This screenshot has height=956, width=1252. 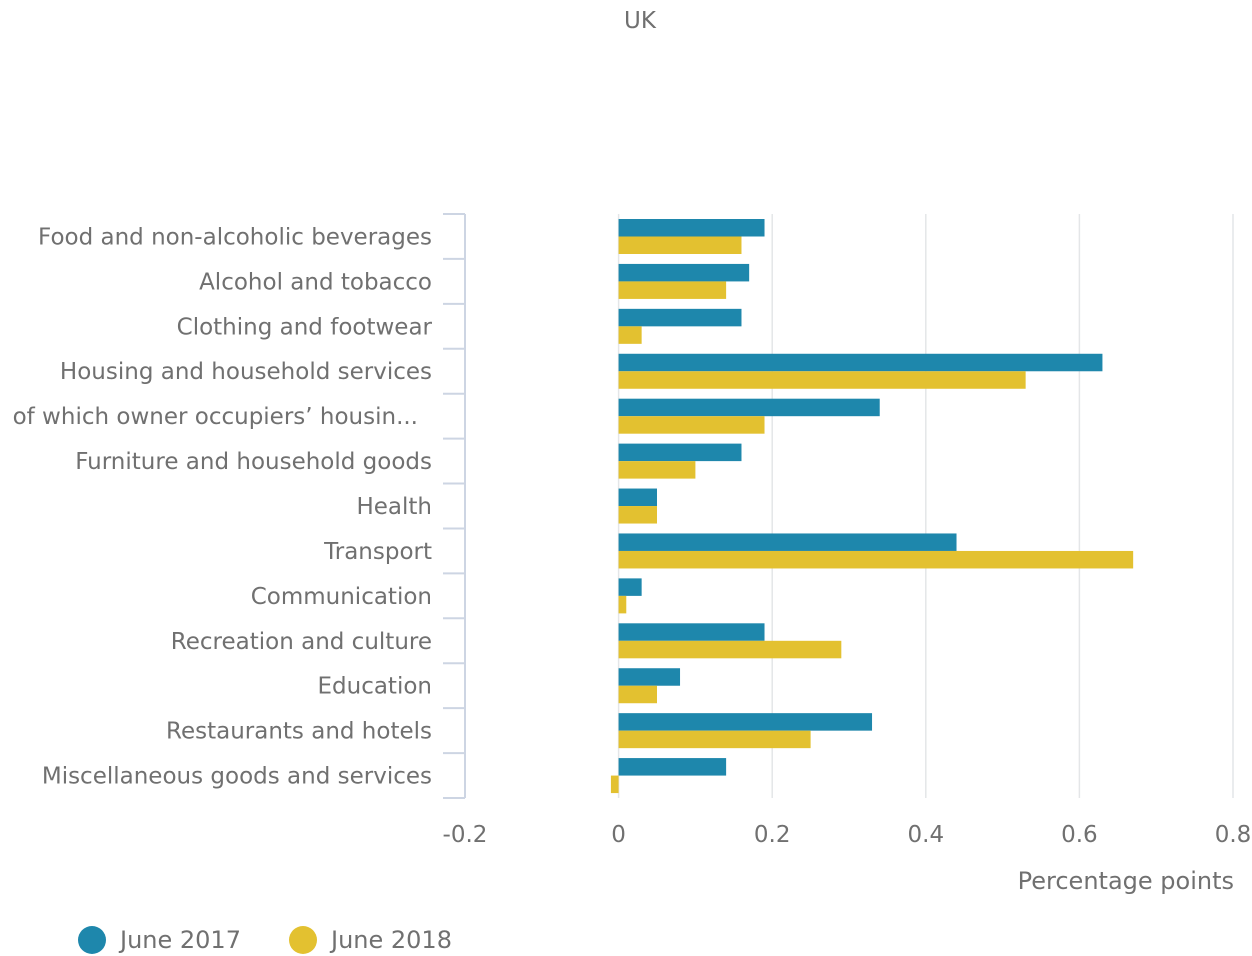 What do you see at coordinates (772, 835) in the screenshot?
I see `x-tick-label: 0.2` at bounding box center [772, 835].